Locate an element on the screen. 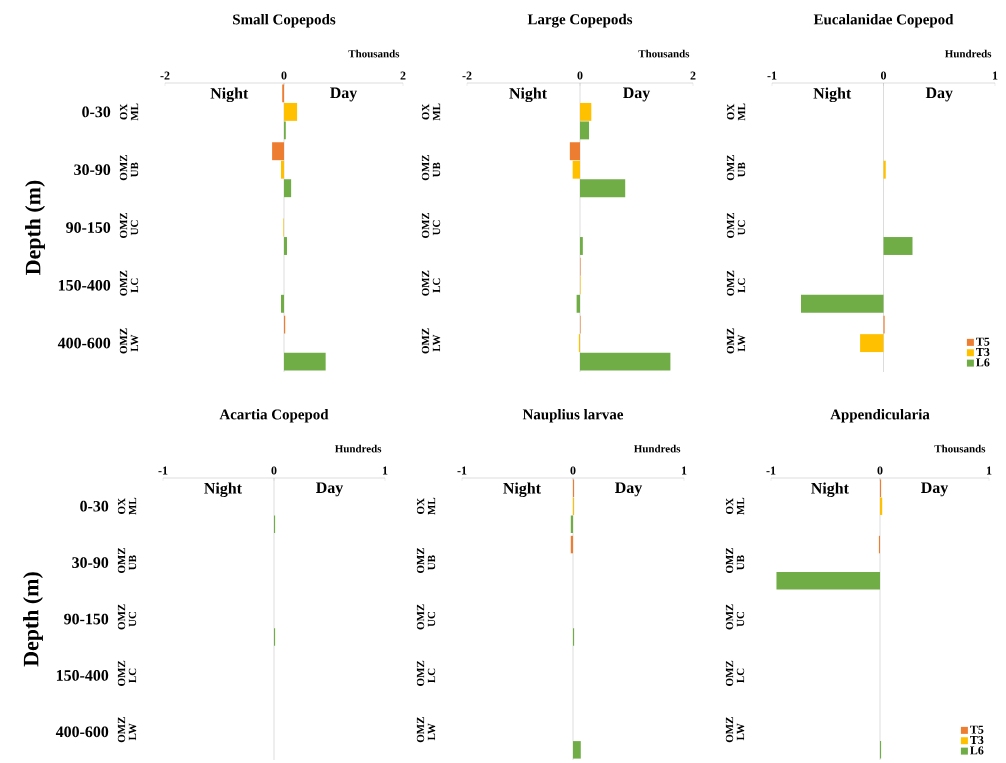 This screenshot has width=1006, height=763. chart-title: Appendicularia is located at coordinates (880, 415).